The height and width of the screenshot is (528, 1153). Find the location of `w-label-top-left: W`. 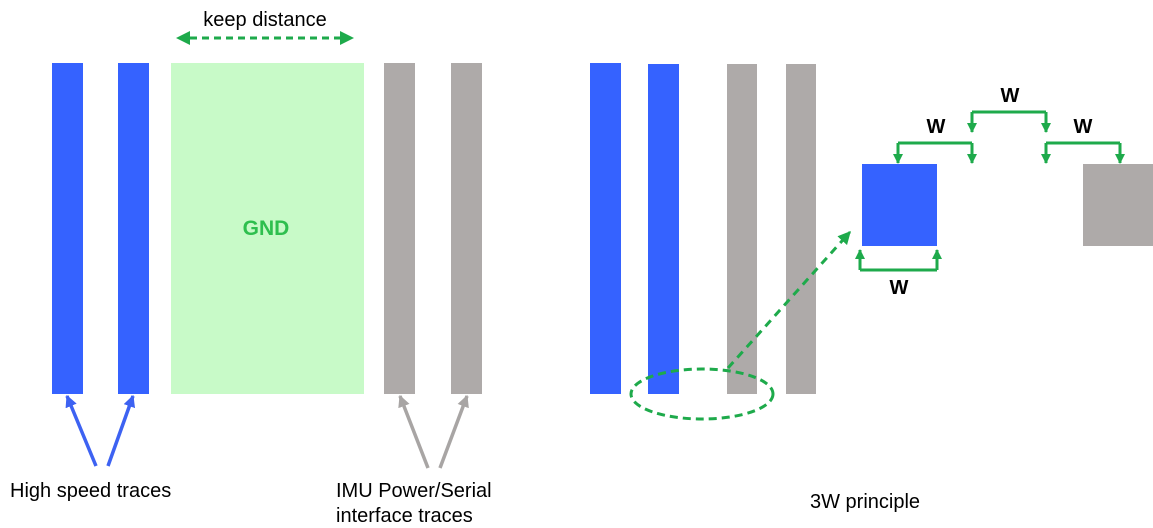

w-label-top-left: W is located at coordinates (936, 127).